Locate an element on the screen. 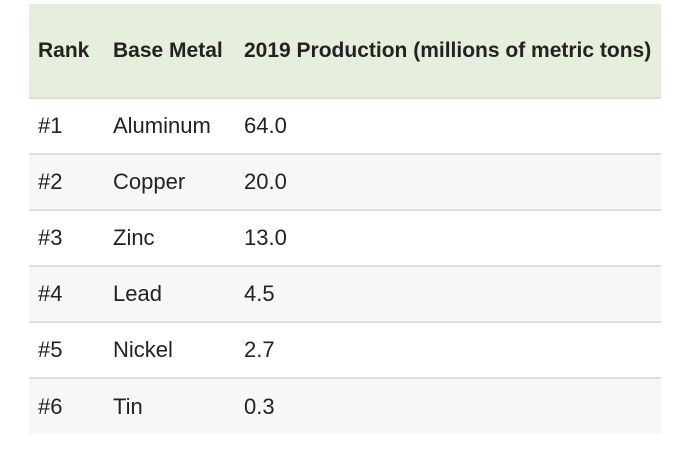  metal-cell: Lead is located at coordinates (137, 293).